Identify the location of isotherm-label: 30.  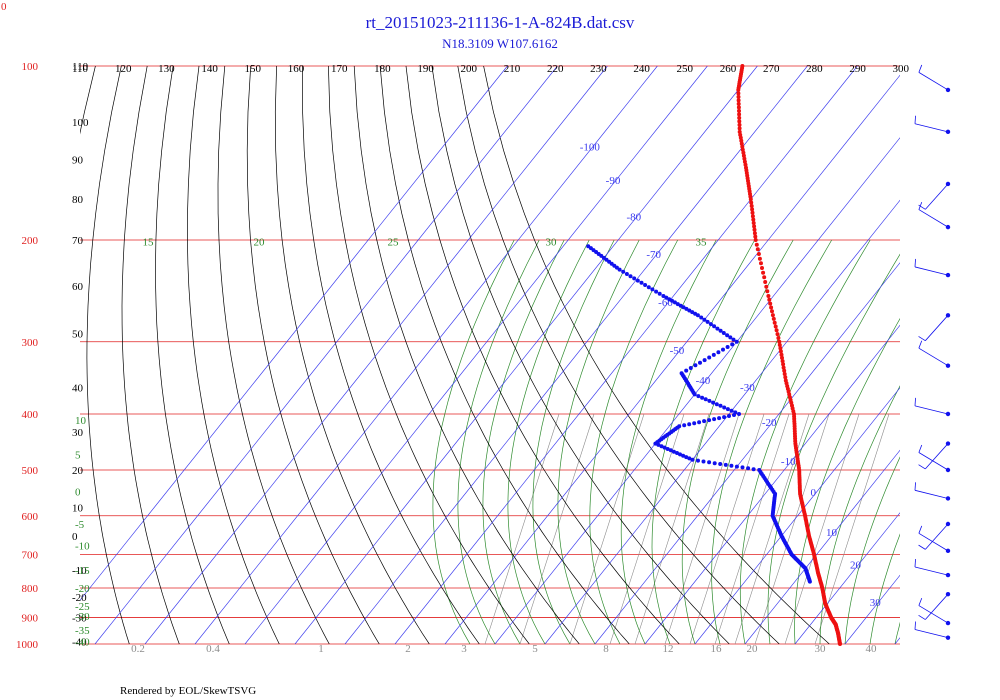
(876, 603).